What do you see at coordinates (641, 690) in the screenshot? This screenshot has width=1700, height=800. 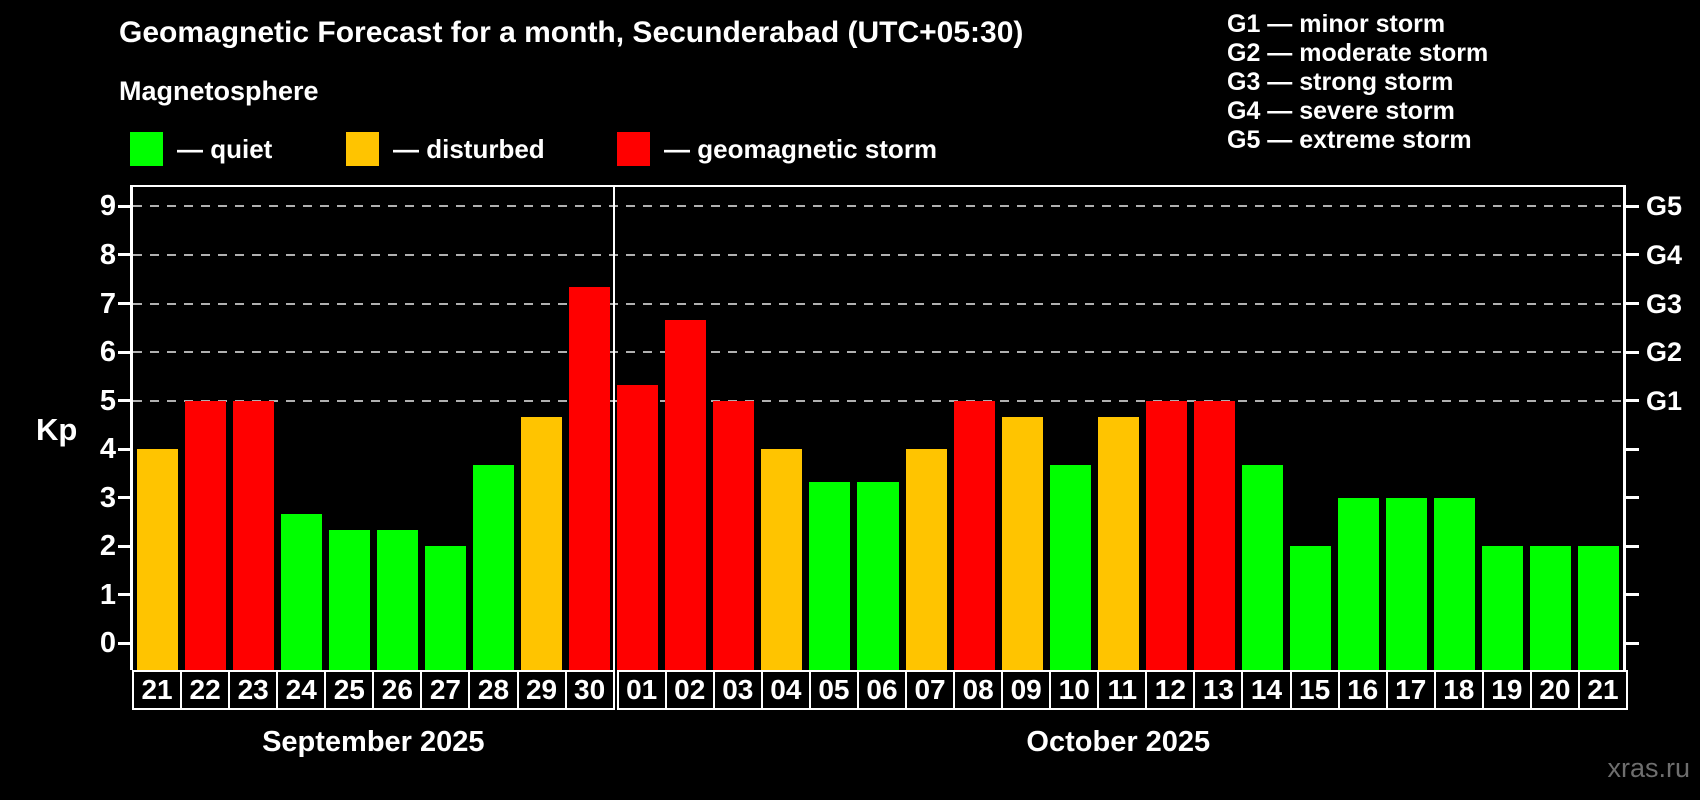 I see `day-label-oct-01: 01` at bounding box center [641, 690].